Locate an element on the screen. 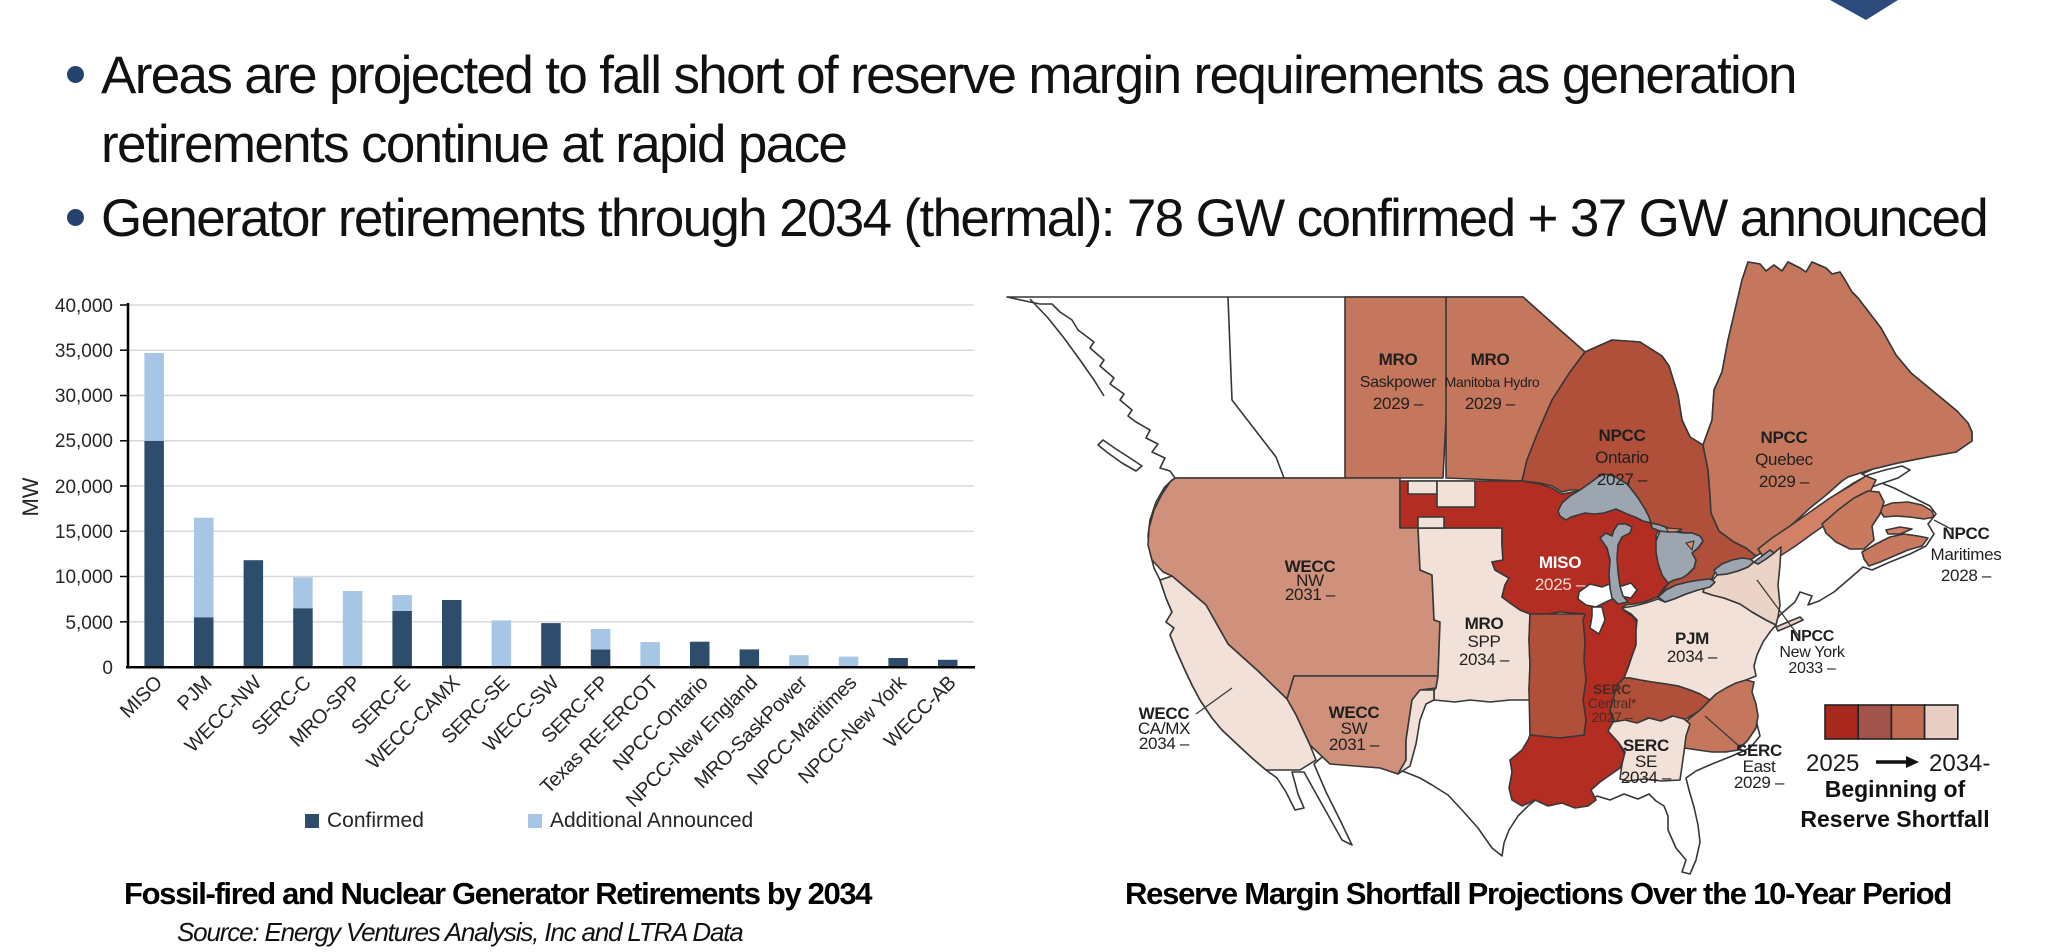 The width and height of the screenshot is (2048, 952). svg-text: PJM is located at coordinates (1692, 638).